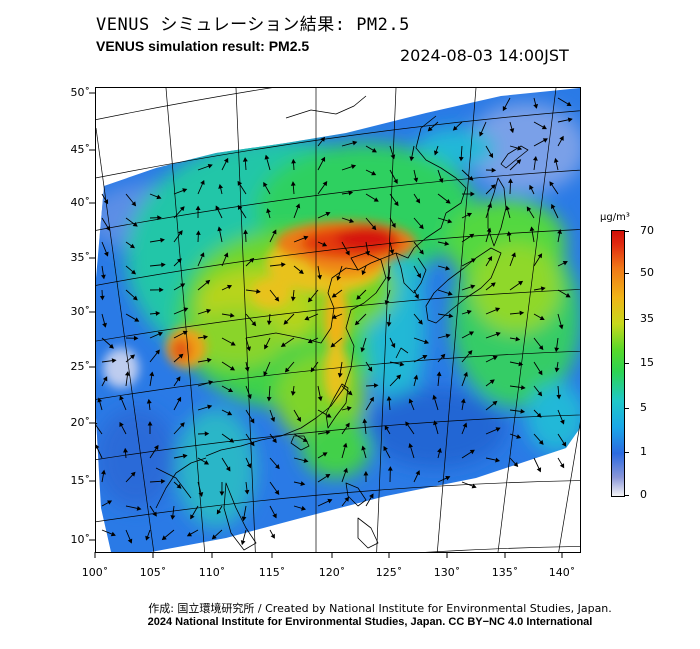 Image resolution: width=700 pixels, height=649 pixels. What do you see at coordinates (80, 92) in the screenshot?
I see `lat-label-50: 50˚` at bounding box center [80, 92].